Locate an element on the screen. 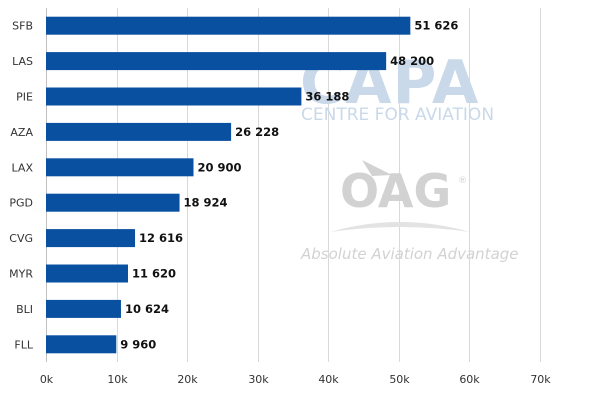 This screenshot has height=400, width=600. oag-logo-mark: OAG ® is located at coordinates (400, 196).